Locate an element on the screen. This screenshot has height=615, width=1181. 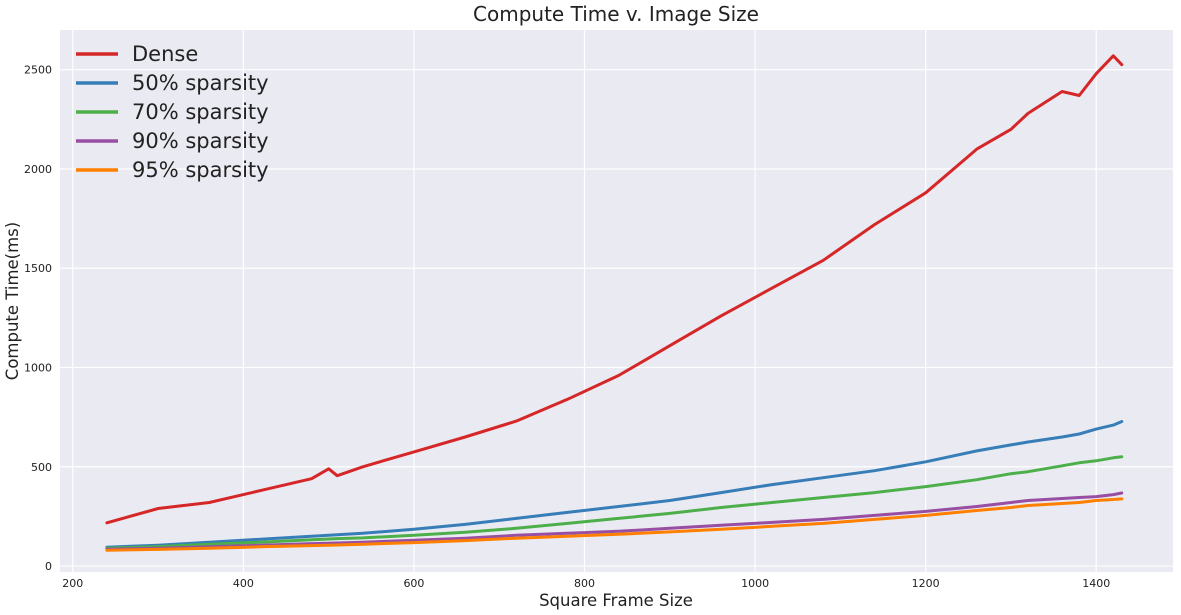
x-tick-label: 1200 is located at coordinates (926, 583).